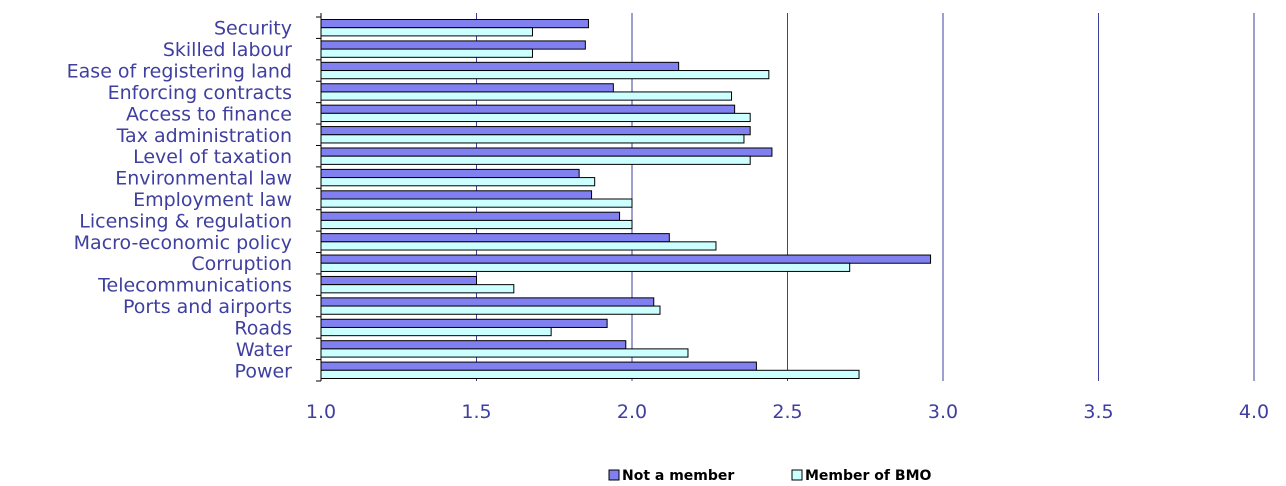 This screenshot has width=1286, height=486. Describe the element at coordinates (632, 412) in the screenshot. I see `x-tick-label: 2.0` at that location.